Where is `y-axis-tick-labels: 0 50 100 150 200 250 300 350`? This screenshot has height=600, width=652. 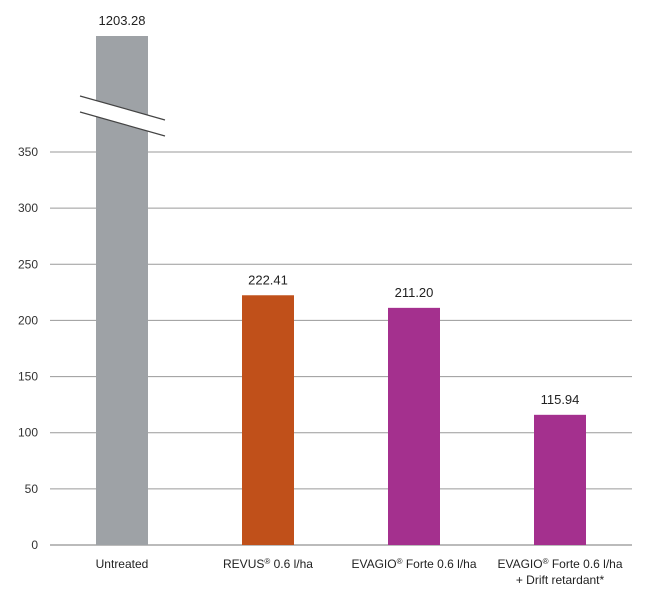 y-axis-tick-labels: 0 50 100 150 200 250 300 350 is located at coordinates (28, 348).